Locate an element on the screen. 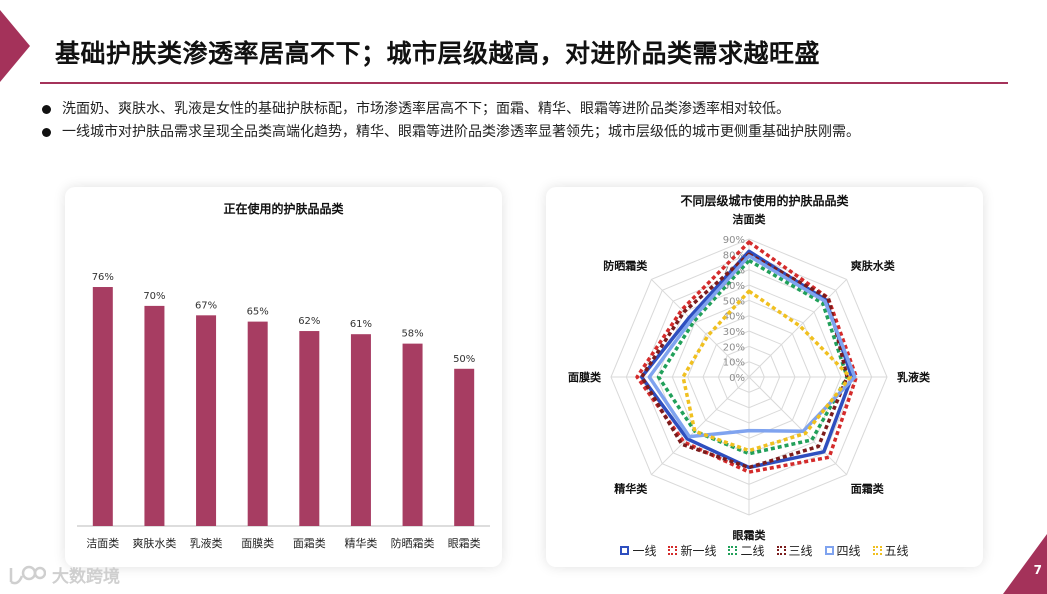 This screenshot has width=1047, height=594. radar-tick-label: 20% is located at coordinates (734, 347).